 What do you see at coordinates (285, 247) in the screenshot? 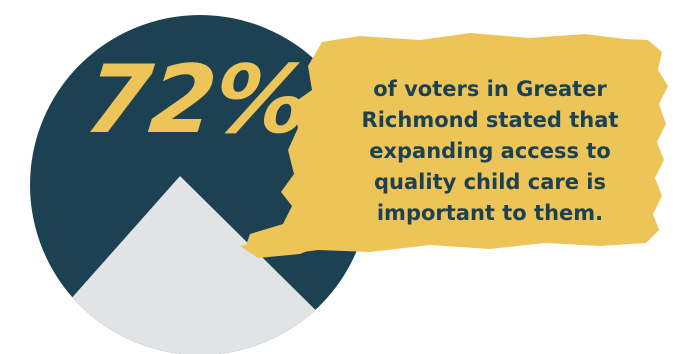
I see `brush-stroke-tail` at bounding box center [285, 247].